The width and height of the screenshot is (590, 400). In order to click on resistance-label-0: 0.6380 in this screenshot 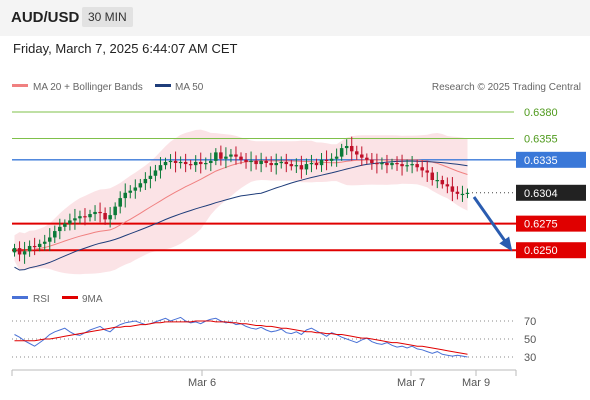, I will do `click(541, 113)`.